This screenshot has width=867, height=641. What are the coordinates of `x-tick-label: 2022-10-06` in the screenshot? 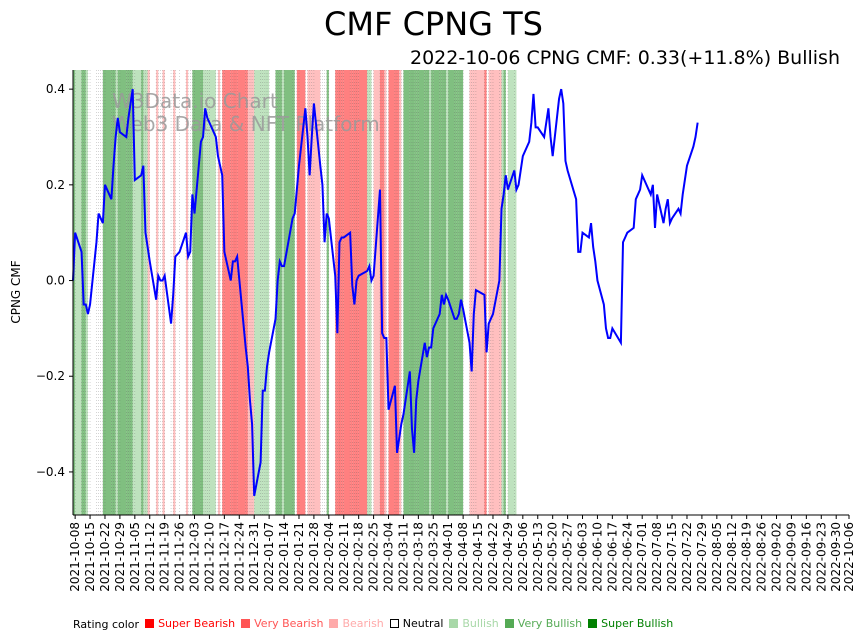 It's located at (849, 557).